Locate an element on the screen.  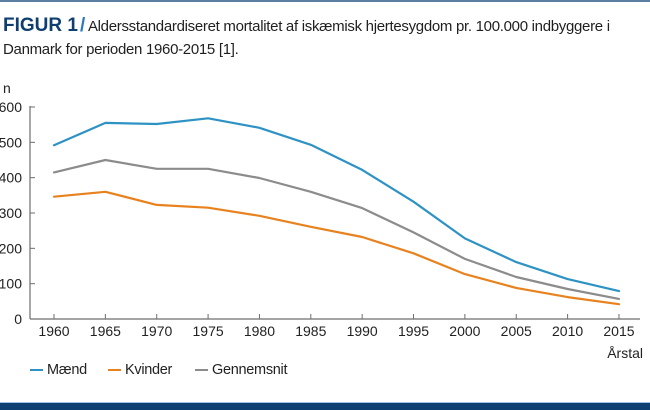
x-tick-label: 1985 is located at coordinates (310, 331).